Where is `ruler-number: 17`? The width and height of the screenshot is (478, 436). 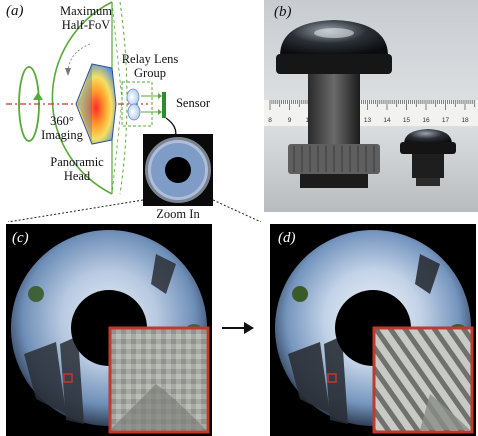 ruler-number: 17 is located at coordinates (446, 120).